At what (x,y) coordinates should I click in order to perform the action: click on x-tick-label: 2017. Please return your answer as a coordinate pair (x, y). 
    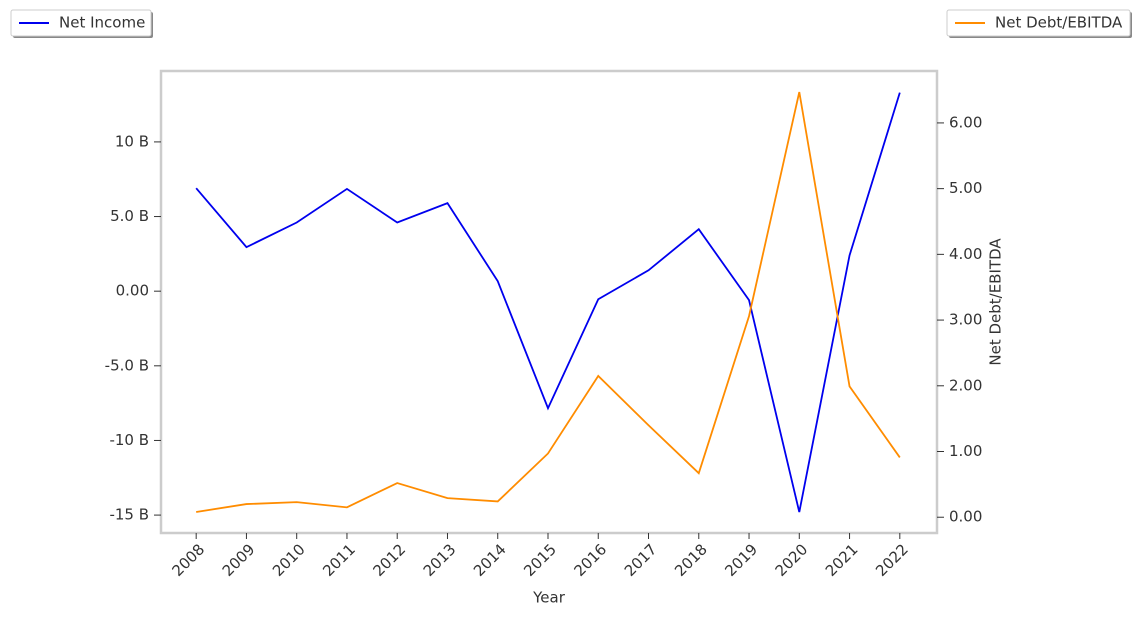
    Looking at the image, I should click on (641, 560).